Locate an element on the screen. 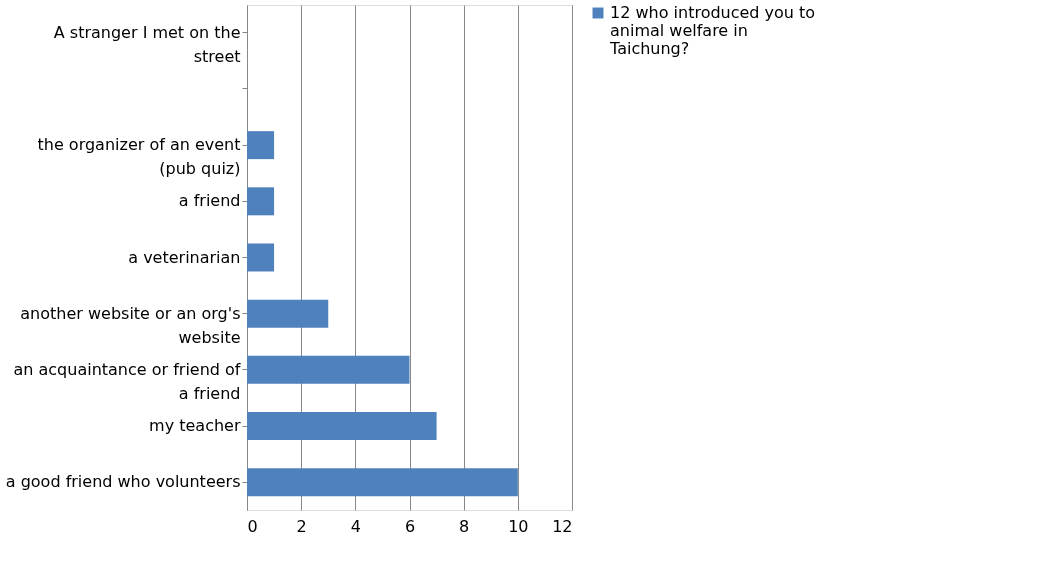 Image resolution: width=1039 pixels, height=575 pixels. y-tick-label: A stranger I met on the street is located at coordinates (147, 44).